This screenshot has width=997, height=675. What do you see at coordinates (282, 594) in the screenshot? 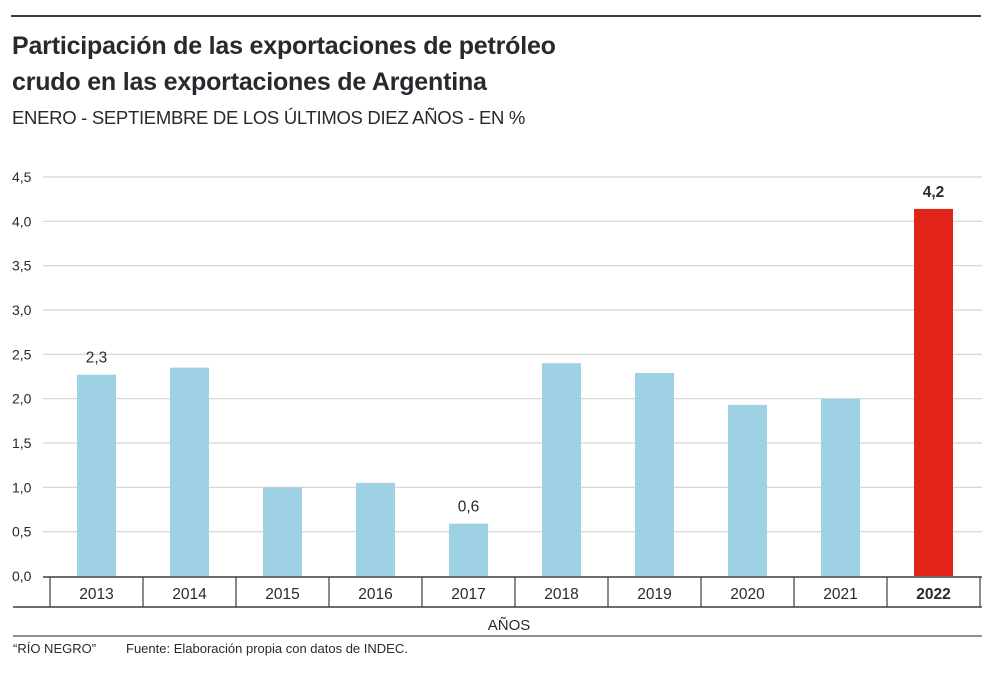
I see `x-tick-label-2015: 2015` at bounding box center [282, 594].